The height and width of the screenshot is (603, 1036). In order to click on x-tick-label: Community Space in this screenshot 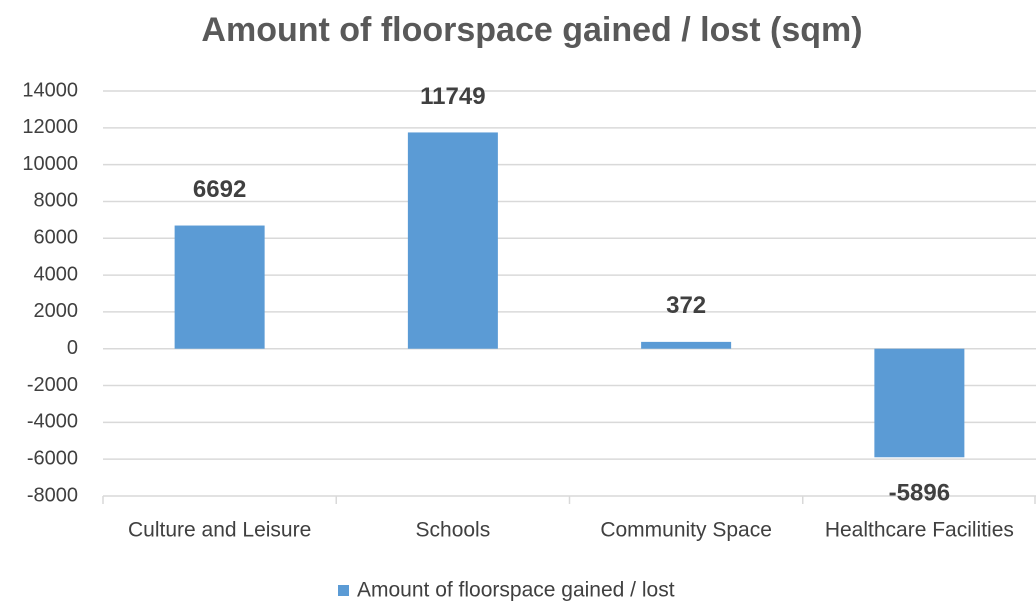, I will do `click(686, 530)`.